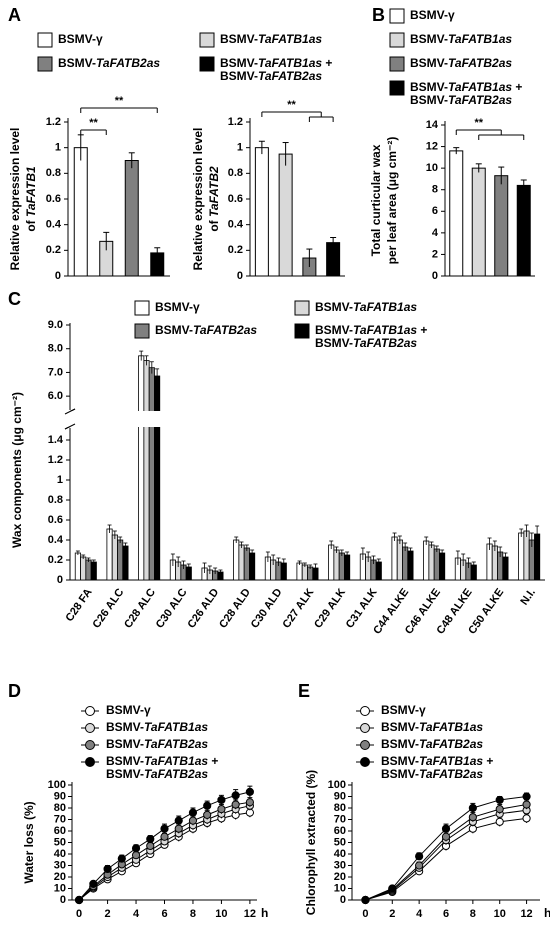  What do you see at coordinates (473, 914) in the screenshot?
I see `x-tick-label: 8` at bounding box center [473, 914].